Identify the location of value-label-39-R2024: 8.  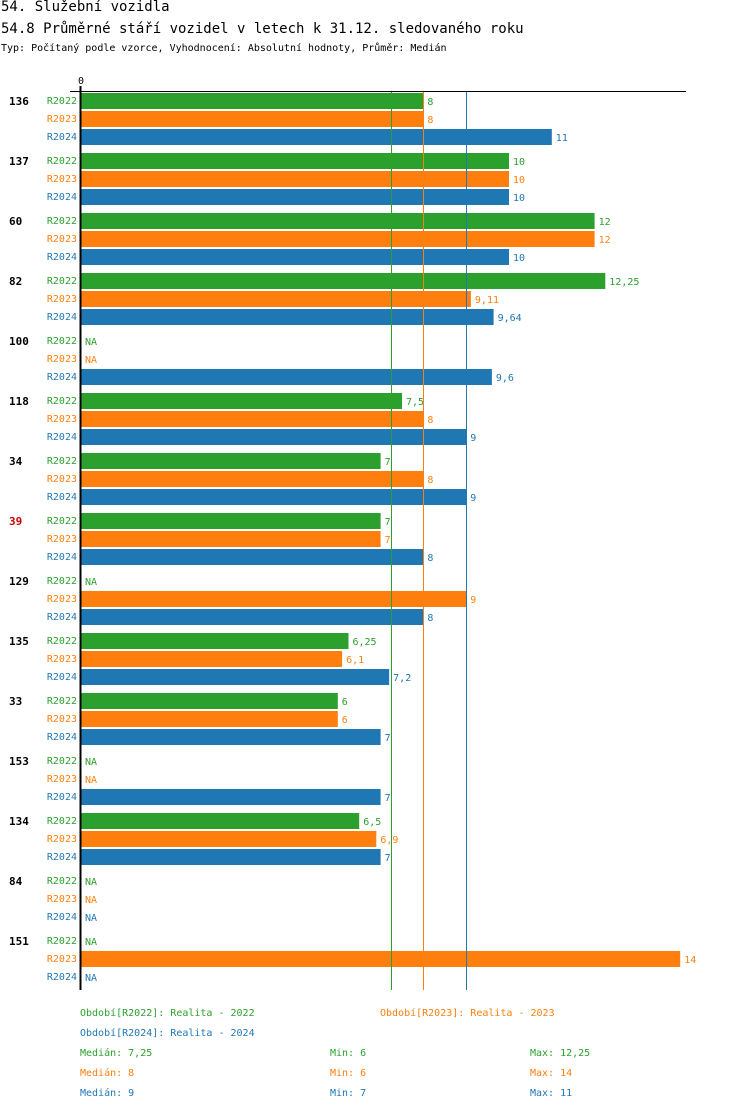
(430, 558).